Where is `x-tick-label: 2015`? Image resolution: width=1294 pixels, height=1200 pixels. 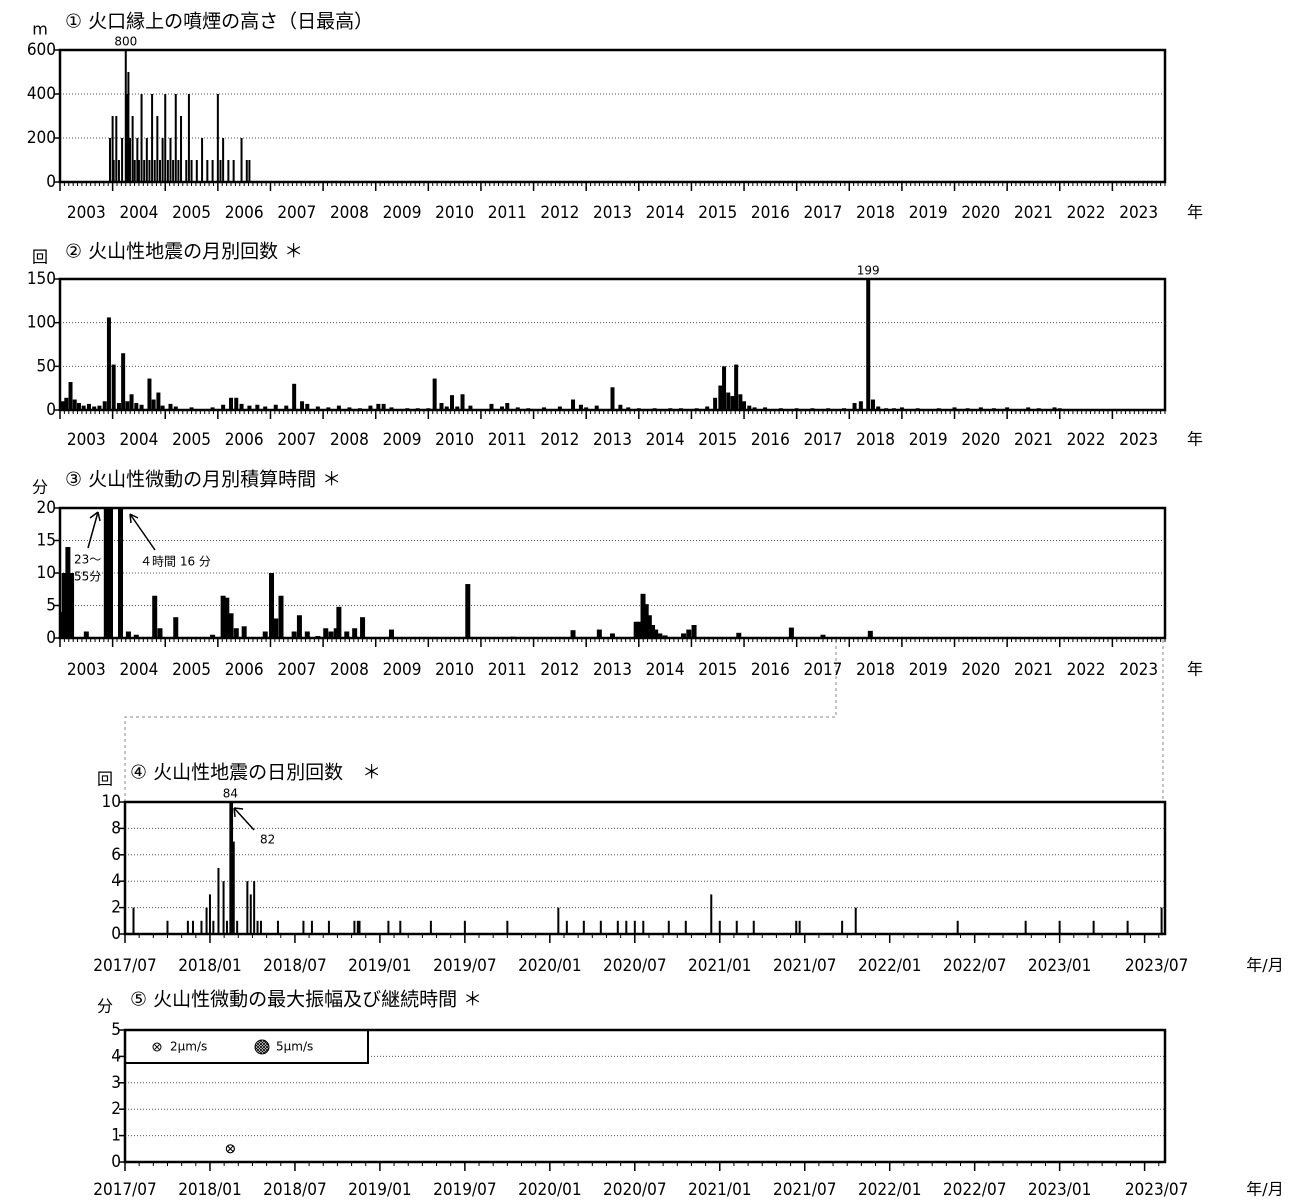 x-tick-label: 2015 is located at coordinates (717, 670).